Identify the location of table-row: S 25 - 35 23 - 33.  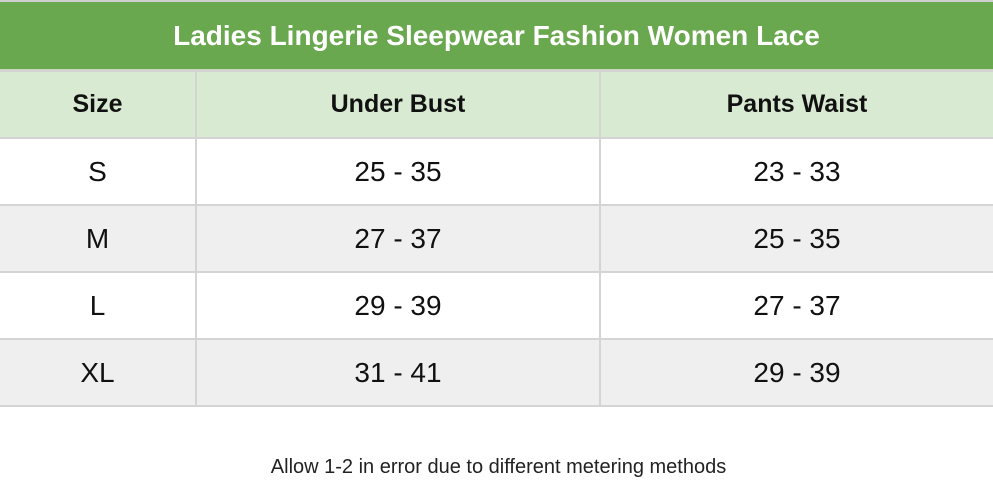
(496, 171).